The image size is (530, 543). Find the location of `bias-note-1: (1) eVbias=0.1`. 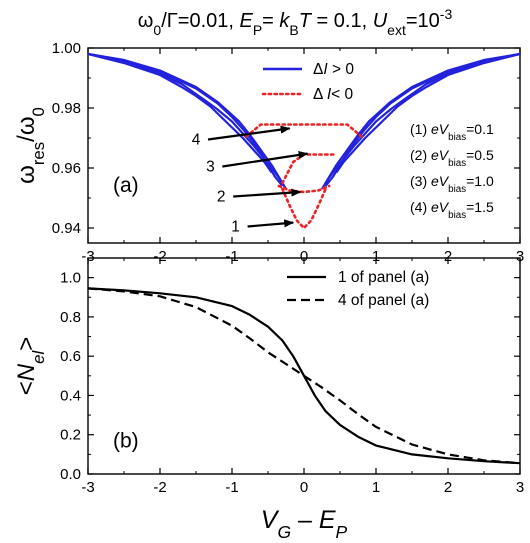

bias-note-1: (1) eVbias=0.1 is located at coordinates (452, 132).